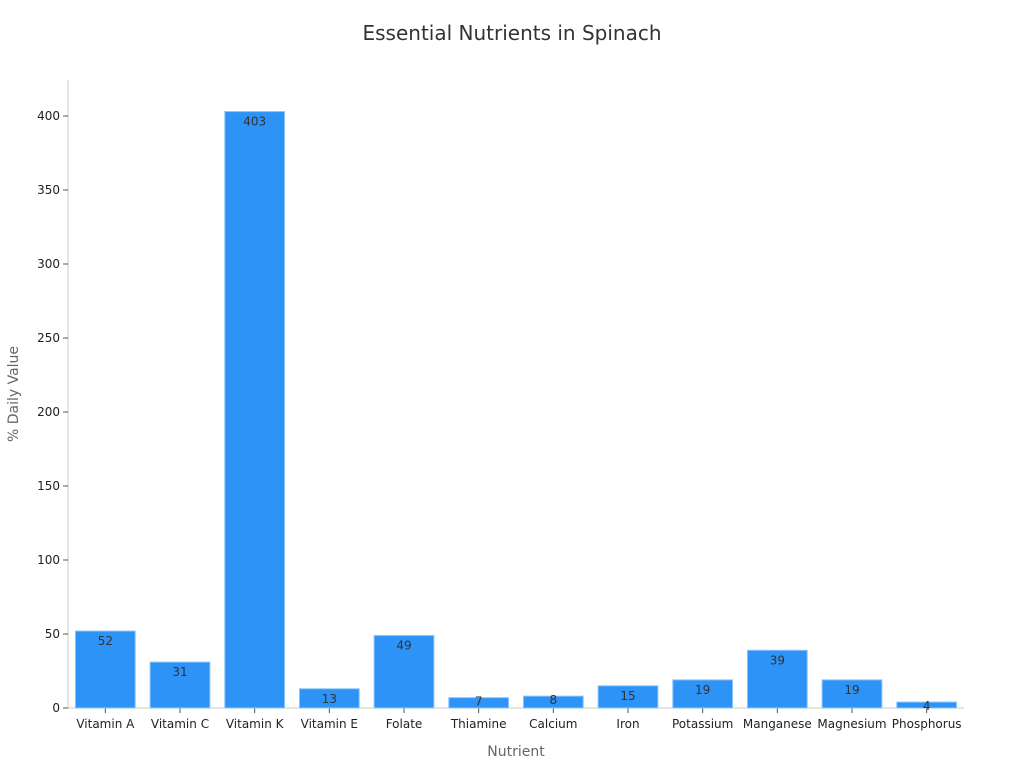 The width and height of the screenshot is (1024, 768). Describe the element at coordinates (255, 724) in the screenshot. I see `x-tick-label: Vitamin K` at that location.